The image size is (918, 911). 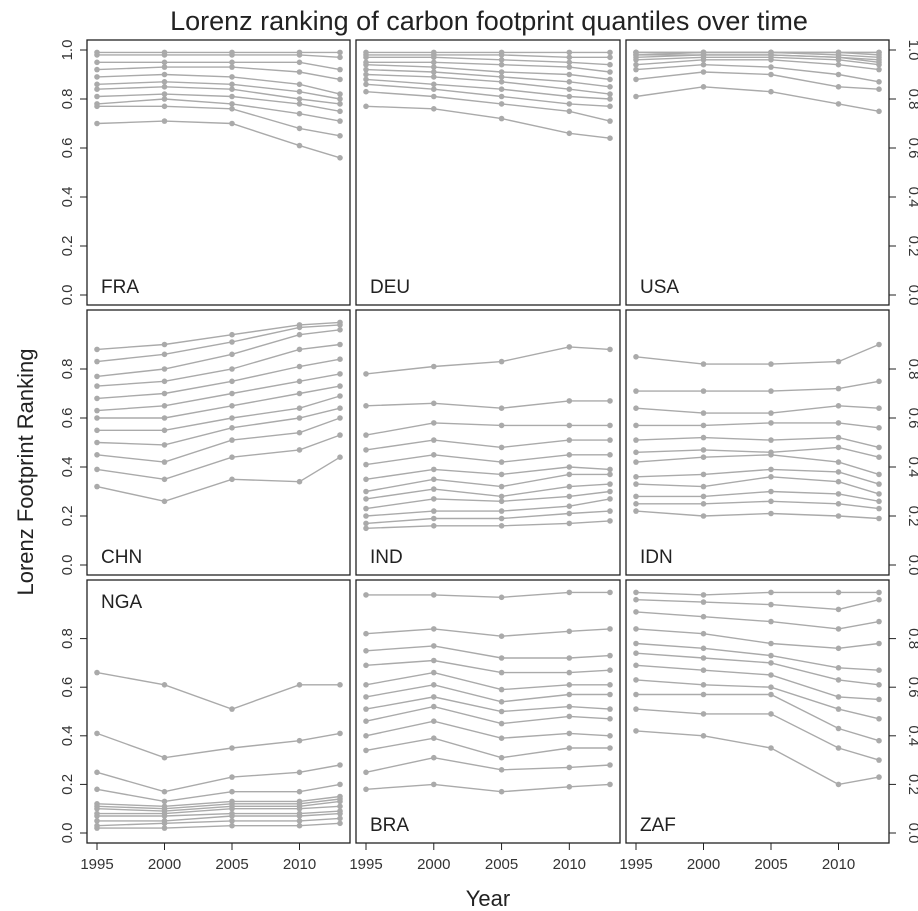 What do you see at coordinates (569, 864) in the screenshot?
I see `x-tick-label: 2010` at bounding box center [569, 864].